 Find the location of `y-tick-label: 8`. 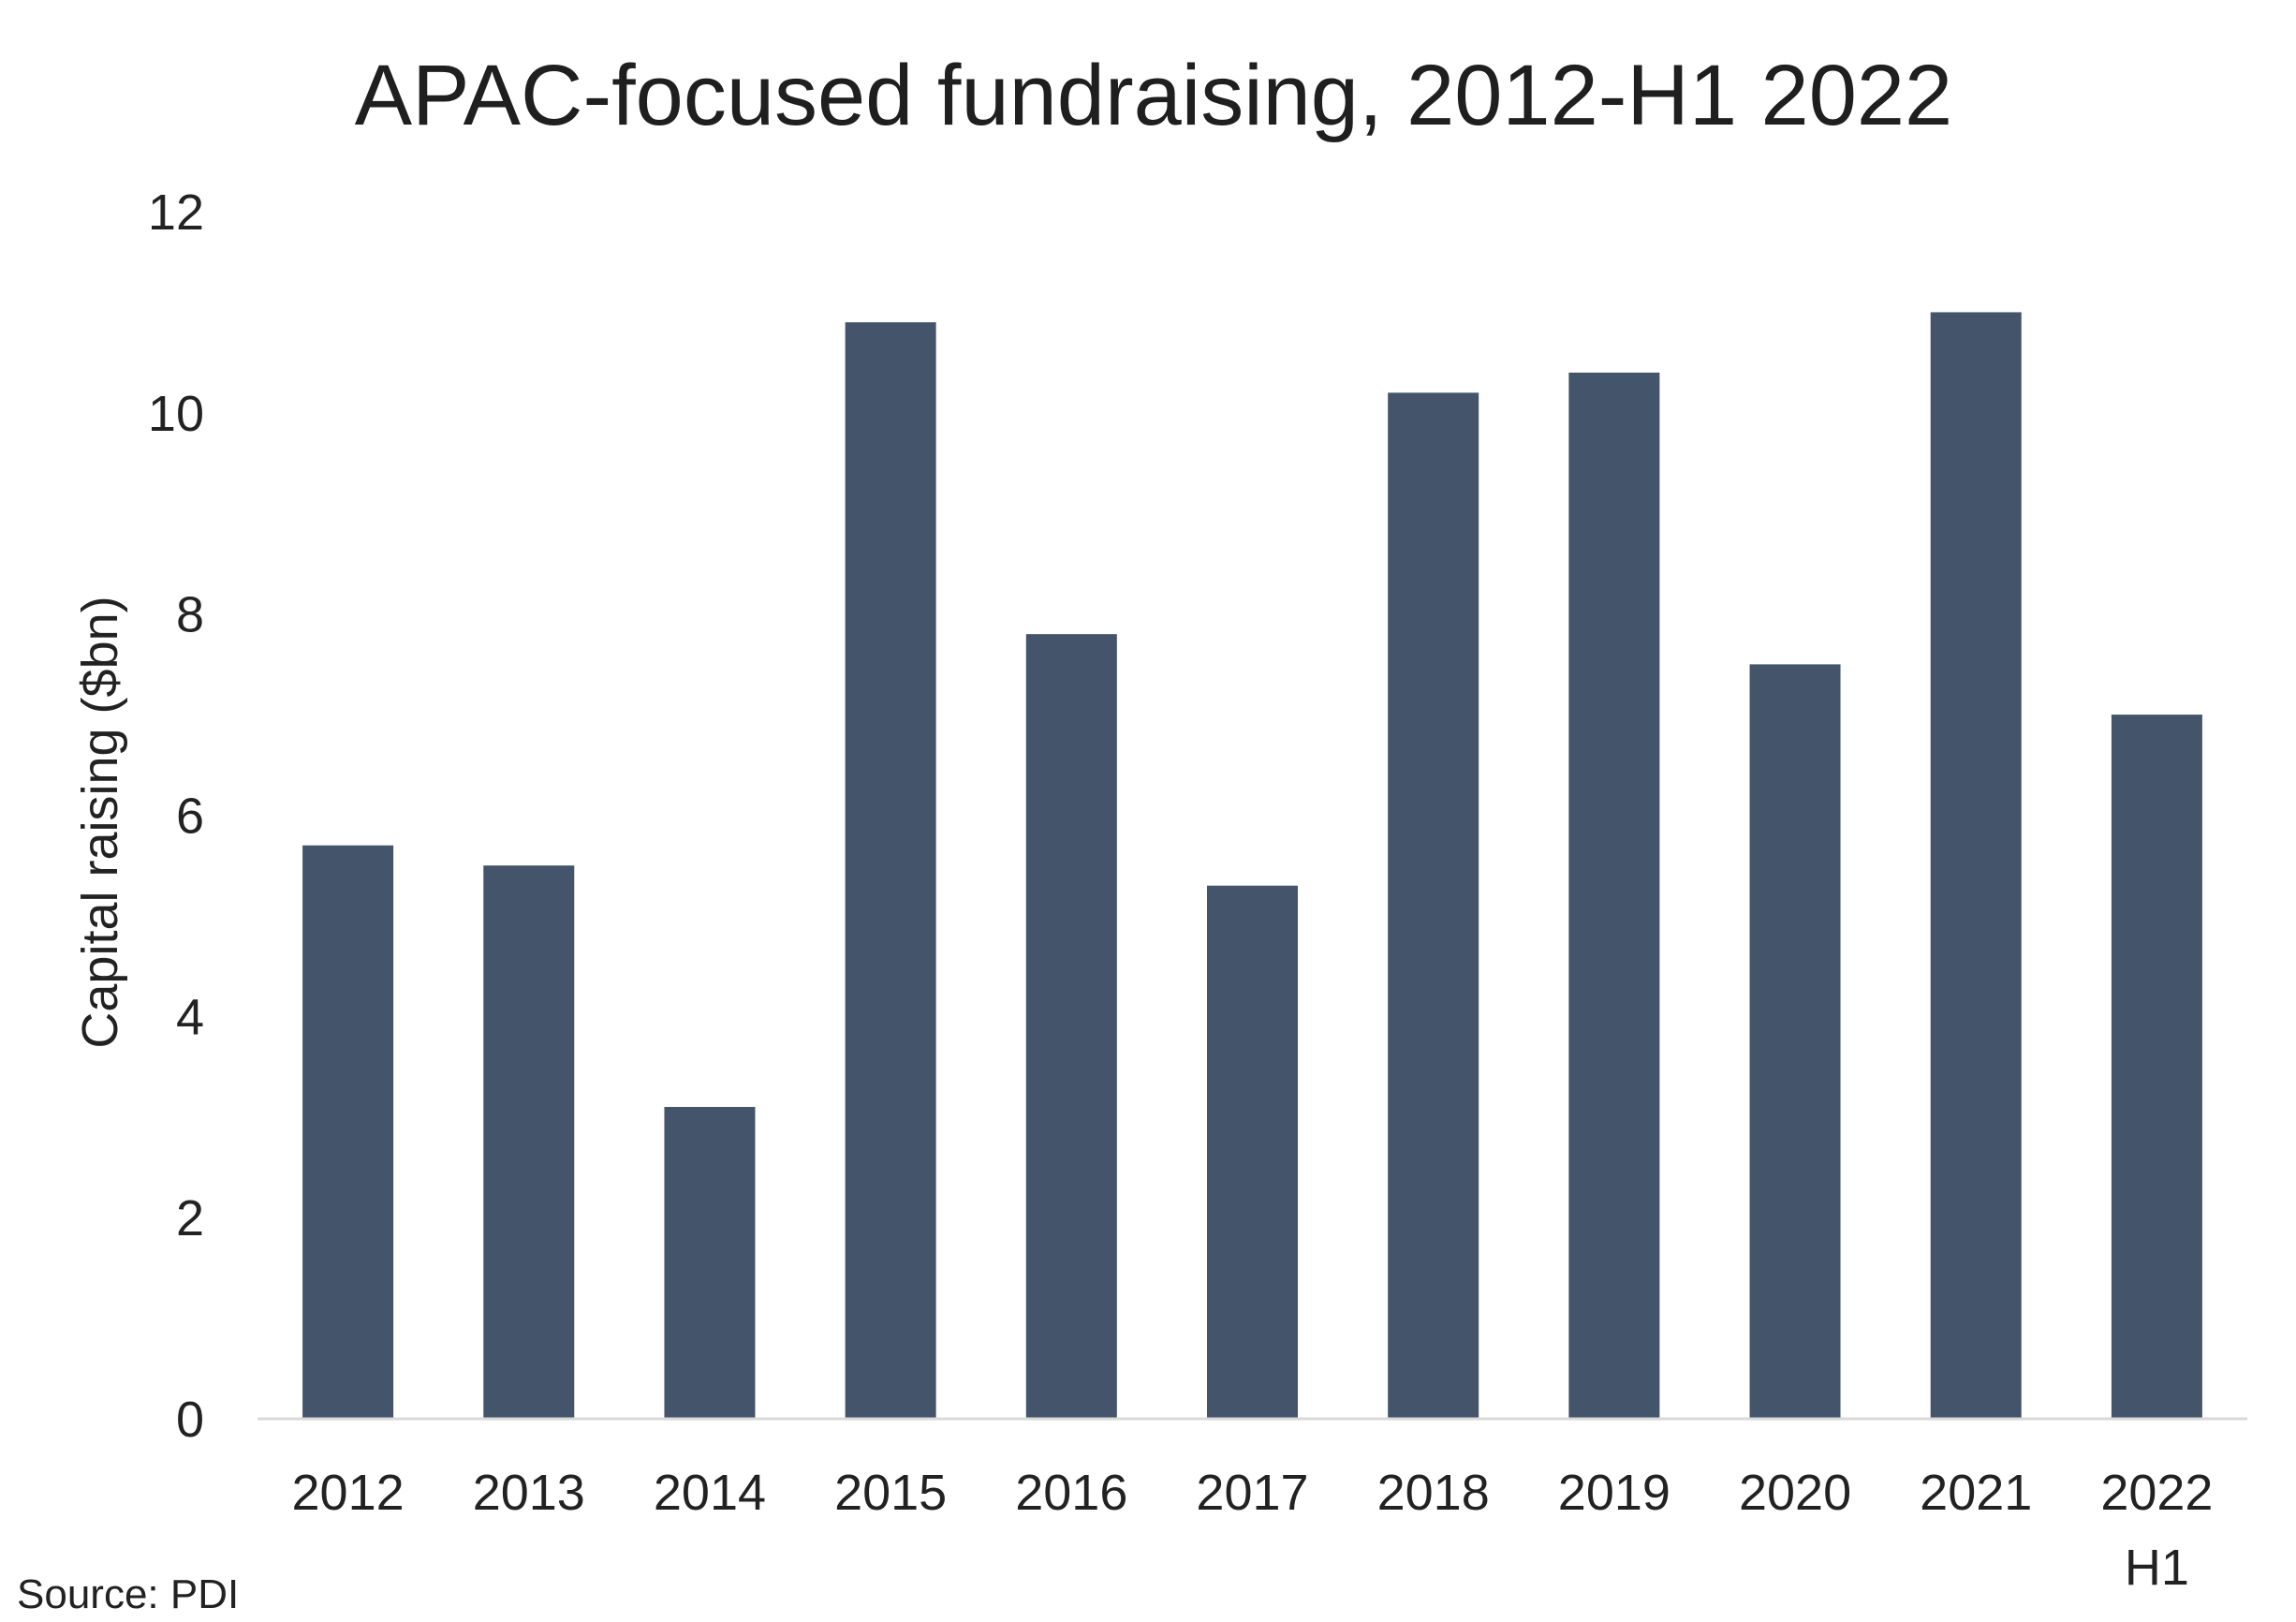

y-tick-label: 8 is located at coordinates (190, 615).